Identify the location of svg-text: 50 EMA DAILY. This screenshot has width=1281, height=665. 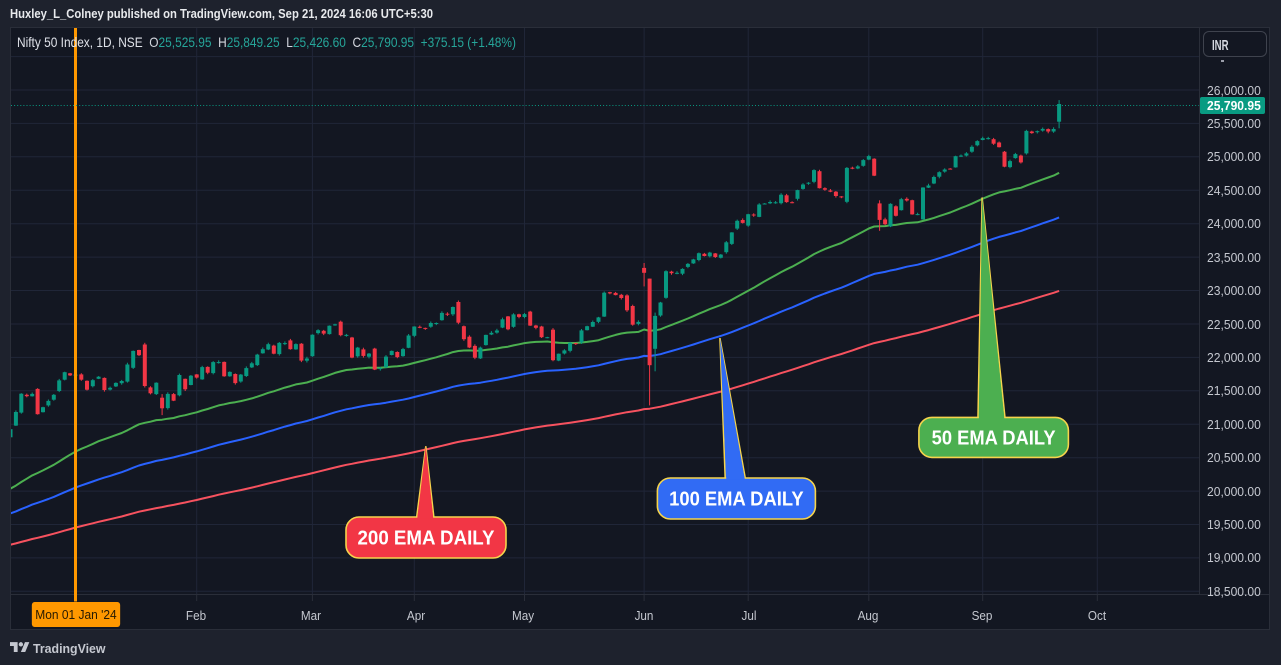
(994, 438).